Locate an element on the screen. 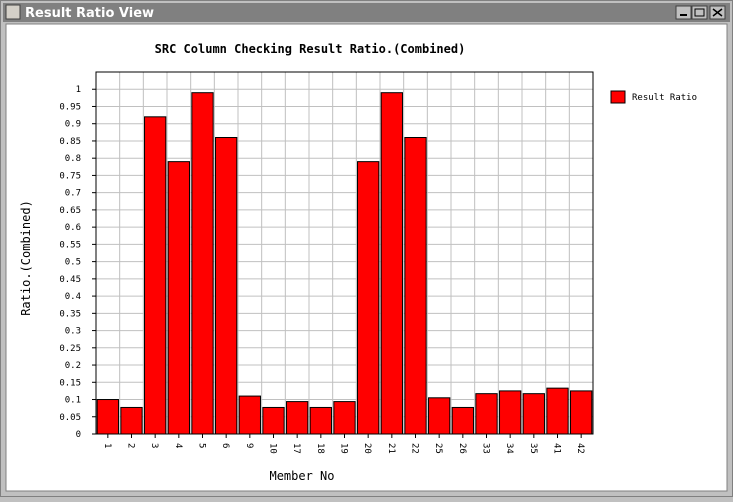  y-tick-label: 0.4 is located at coordinates (73, 297).